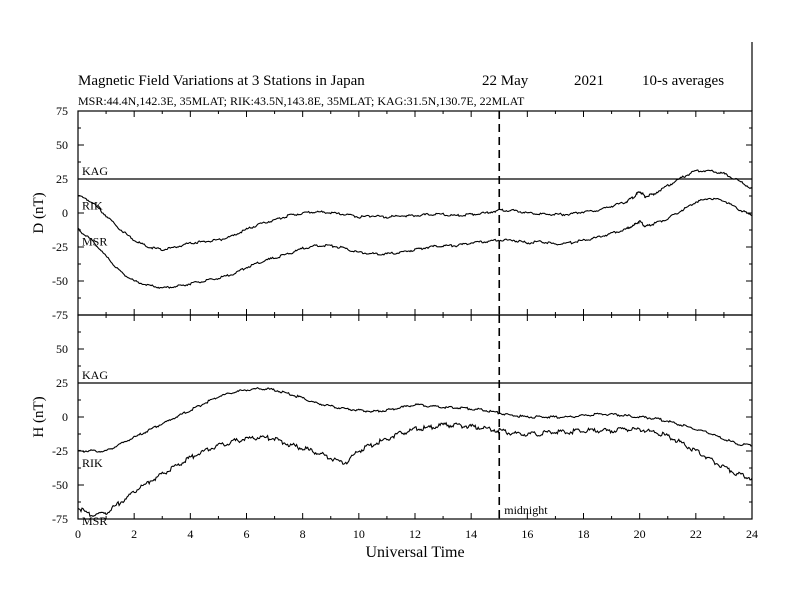  I want to click on y-axis-label: D (nT), so click(39, 212).